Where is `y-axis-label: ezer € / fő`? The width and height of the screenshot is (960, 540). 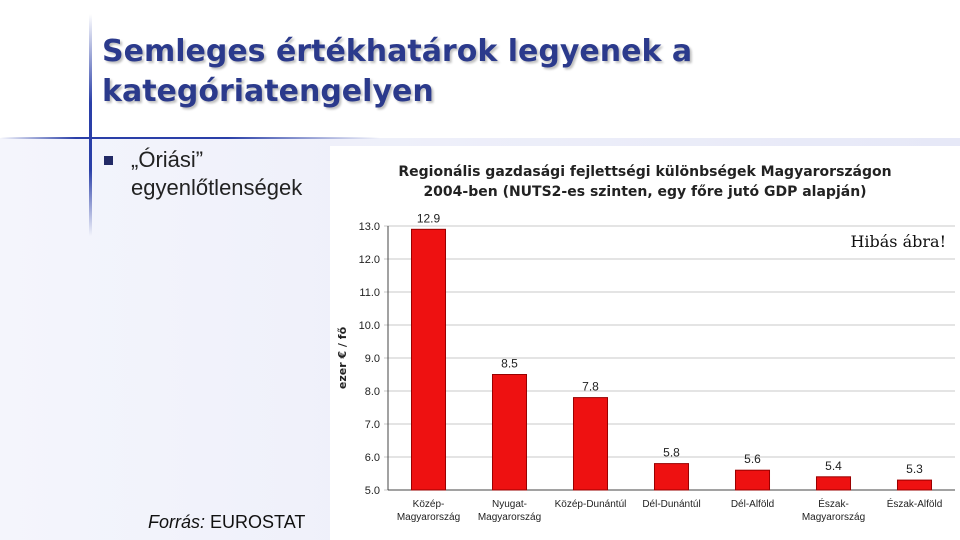 y-axis-label: ezer € / fő is located at coordinates (342, 357).